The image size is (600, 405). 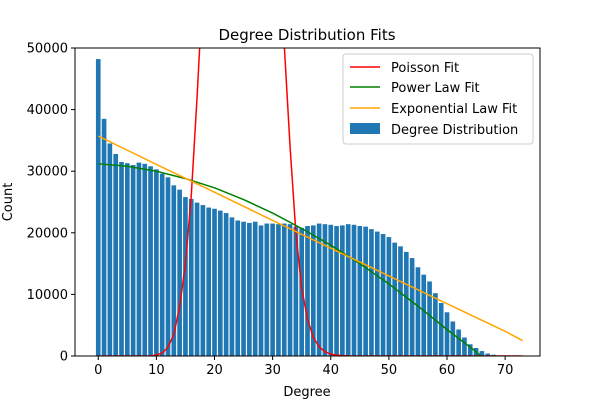 I want to click on x-tick-label: 60, so click(x=447, y=370).